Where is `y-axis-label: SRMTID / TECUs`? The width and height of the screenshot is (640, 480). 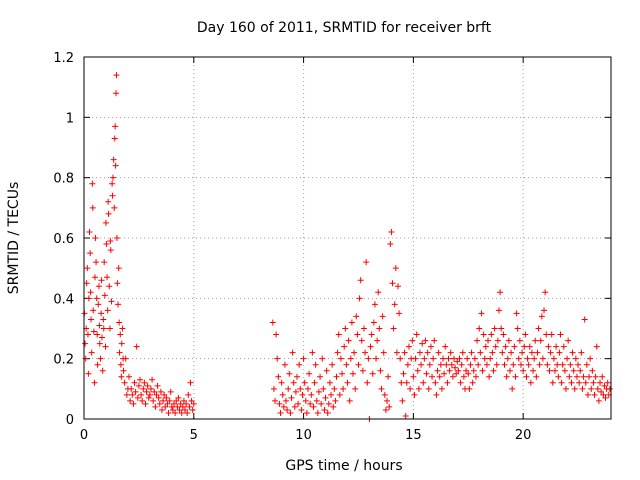
y-axis-label: SRMTID / TECUs is located at coordinates (14, 238).